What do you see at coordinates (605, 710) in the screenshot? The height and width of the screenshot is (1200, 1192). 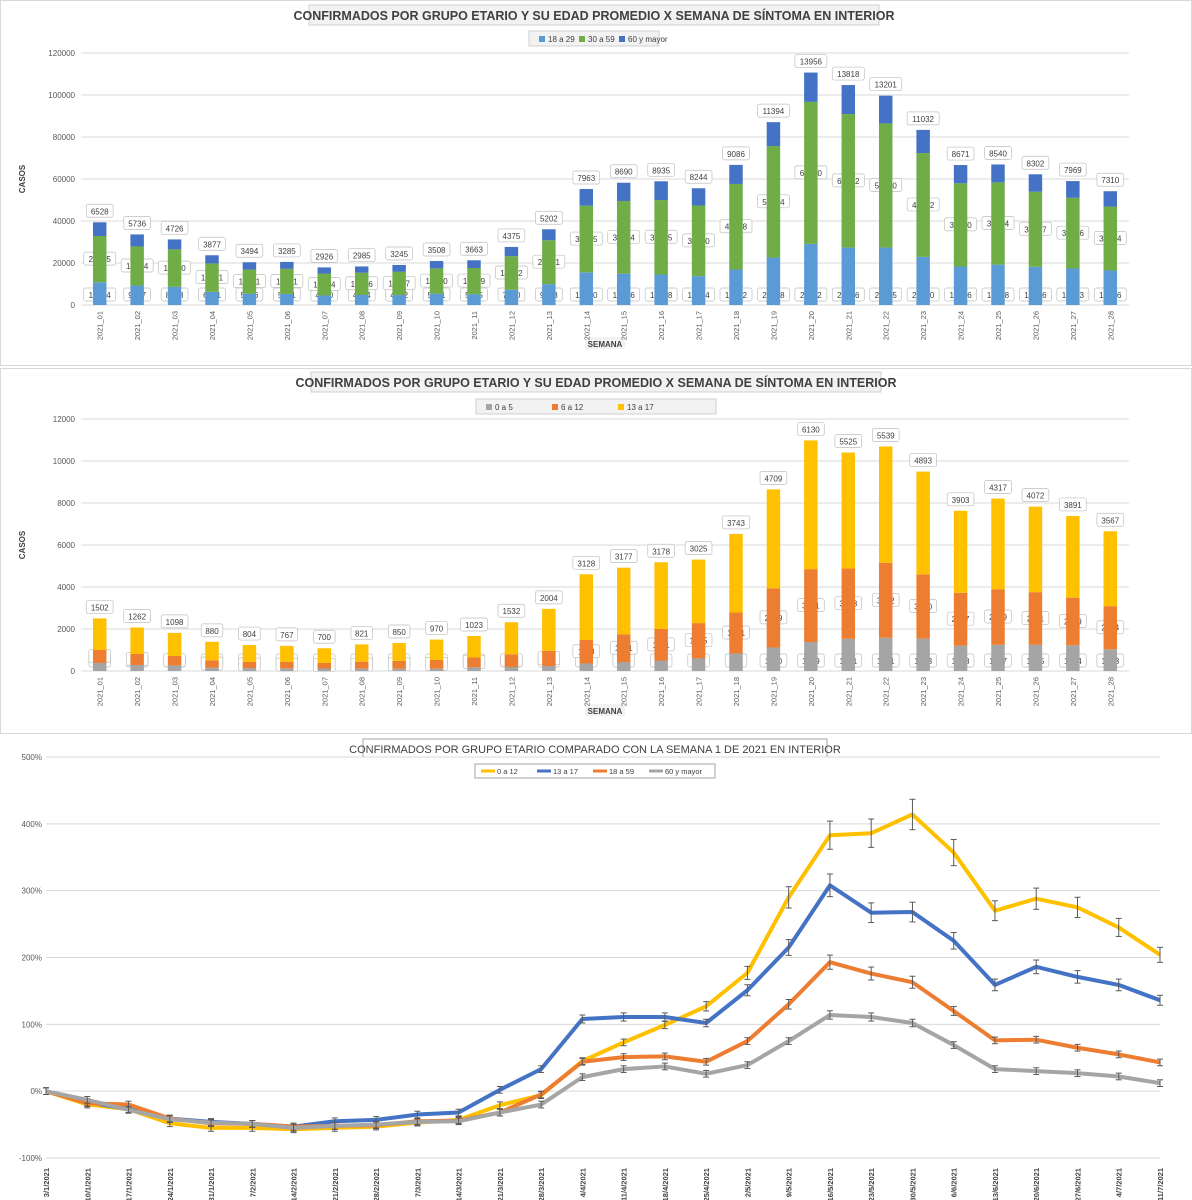 I see `x-axis-label-box` at bounding box center [605, 710].